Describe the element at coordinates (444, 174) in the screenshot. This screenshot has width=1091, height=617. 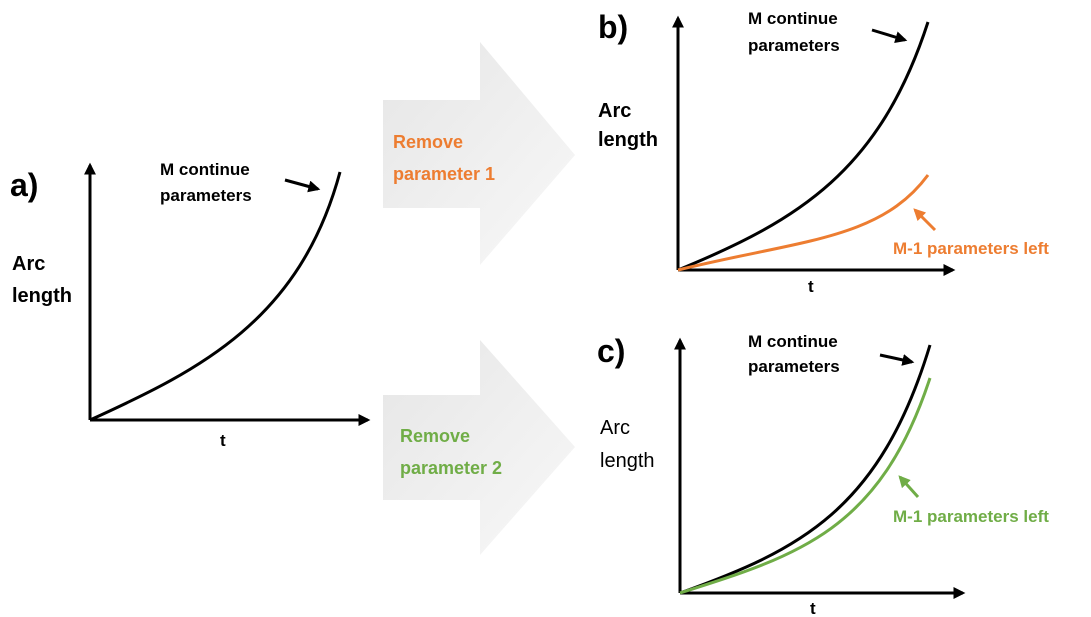
I see `step-label: parameter 1` at that location.